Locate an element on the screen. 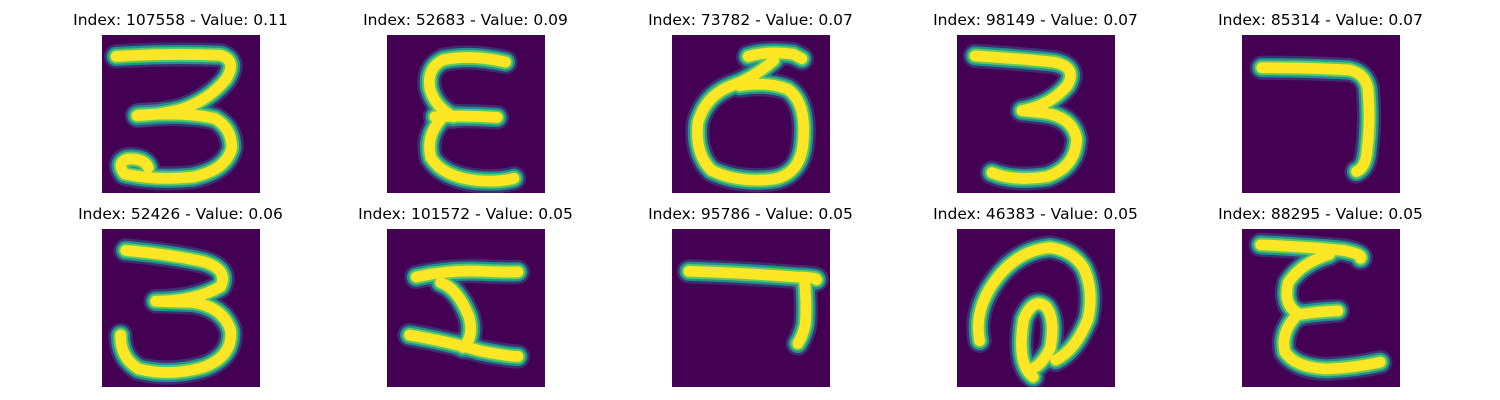 The height and width of the screenshot is (400, 1500). panel: Index: 52683 - Value: 0.09 is located at coordinates (465, 102).